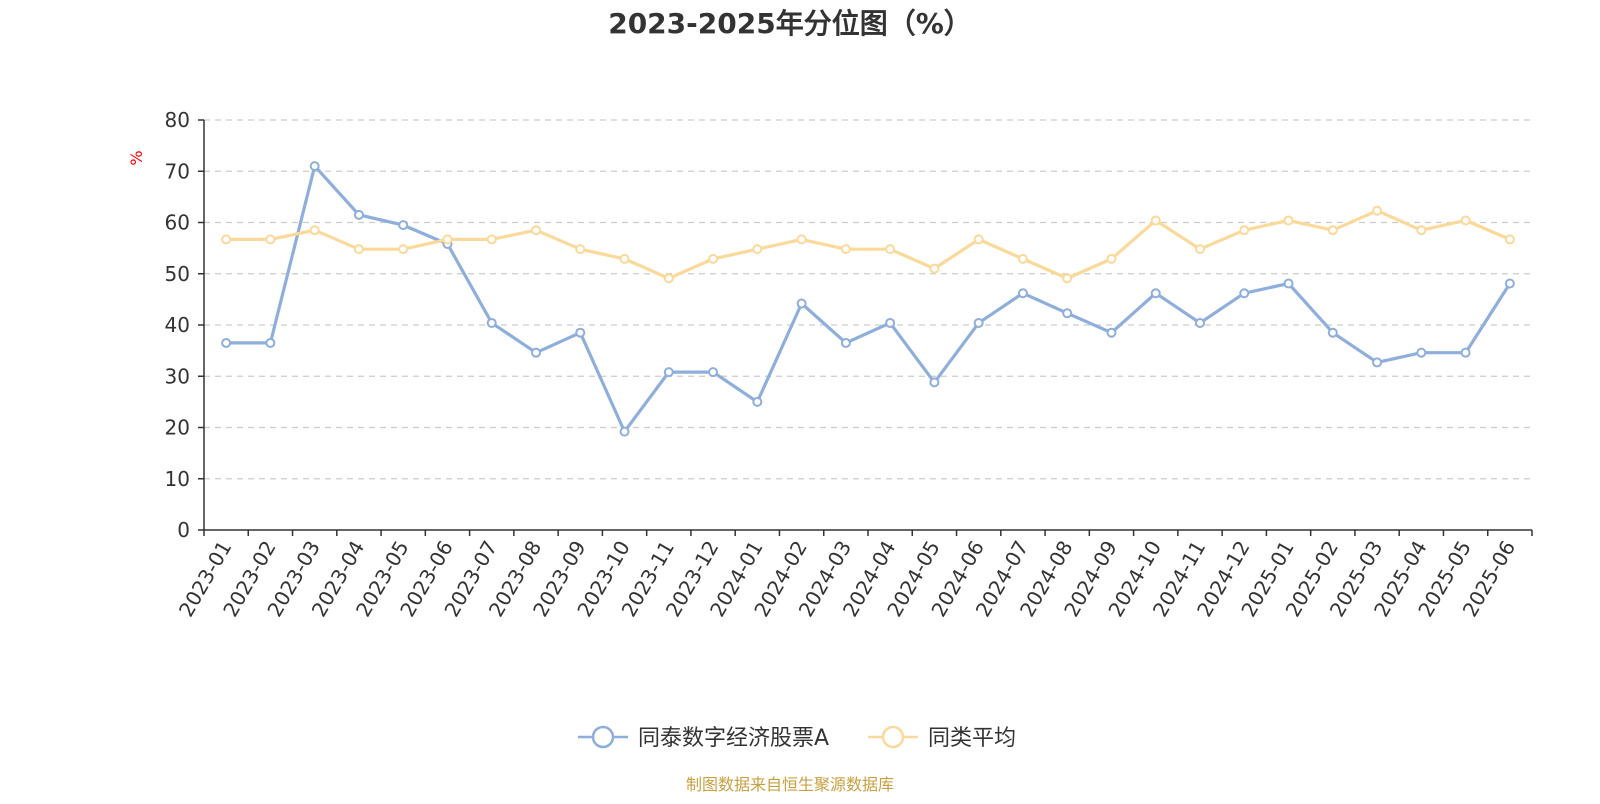  I want to click on y-tick-label: 80, so click(177, 120).